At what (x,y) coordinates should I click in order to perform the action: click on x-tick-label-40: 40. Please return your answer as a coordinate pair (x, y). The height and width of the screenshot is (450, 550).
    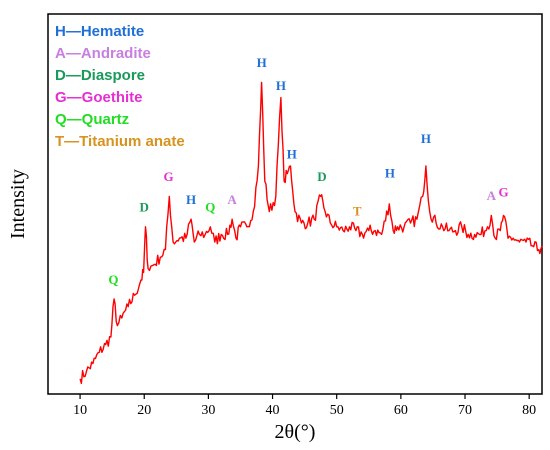
    Looking at the image, I should click on (273, 410).